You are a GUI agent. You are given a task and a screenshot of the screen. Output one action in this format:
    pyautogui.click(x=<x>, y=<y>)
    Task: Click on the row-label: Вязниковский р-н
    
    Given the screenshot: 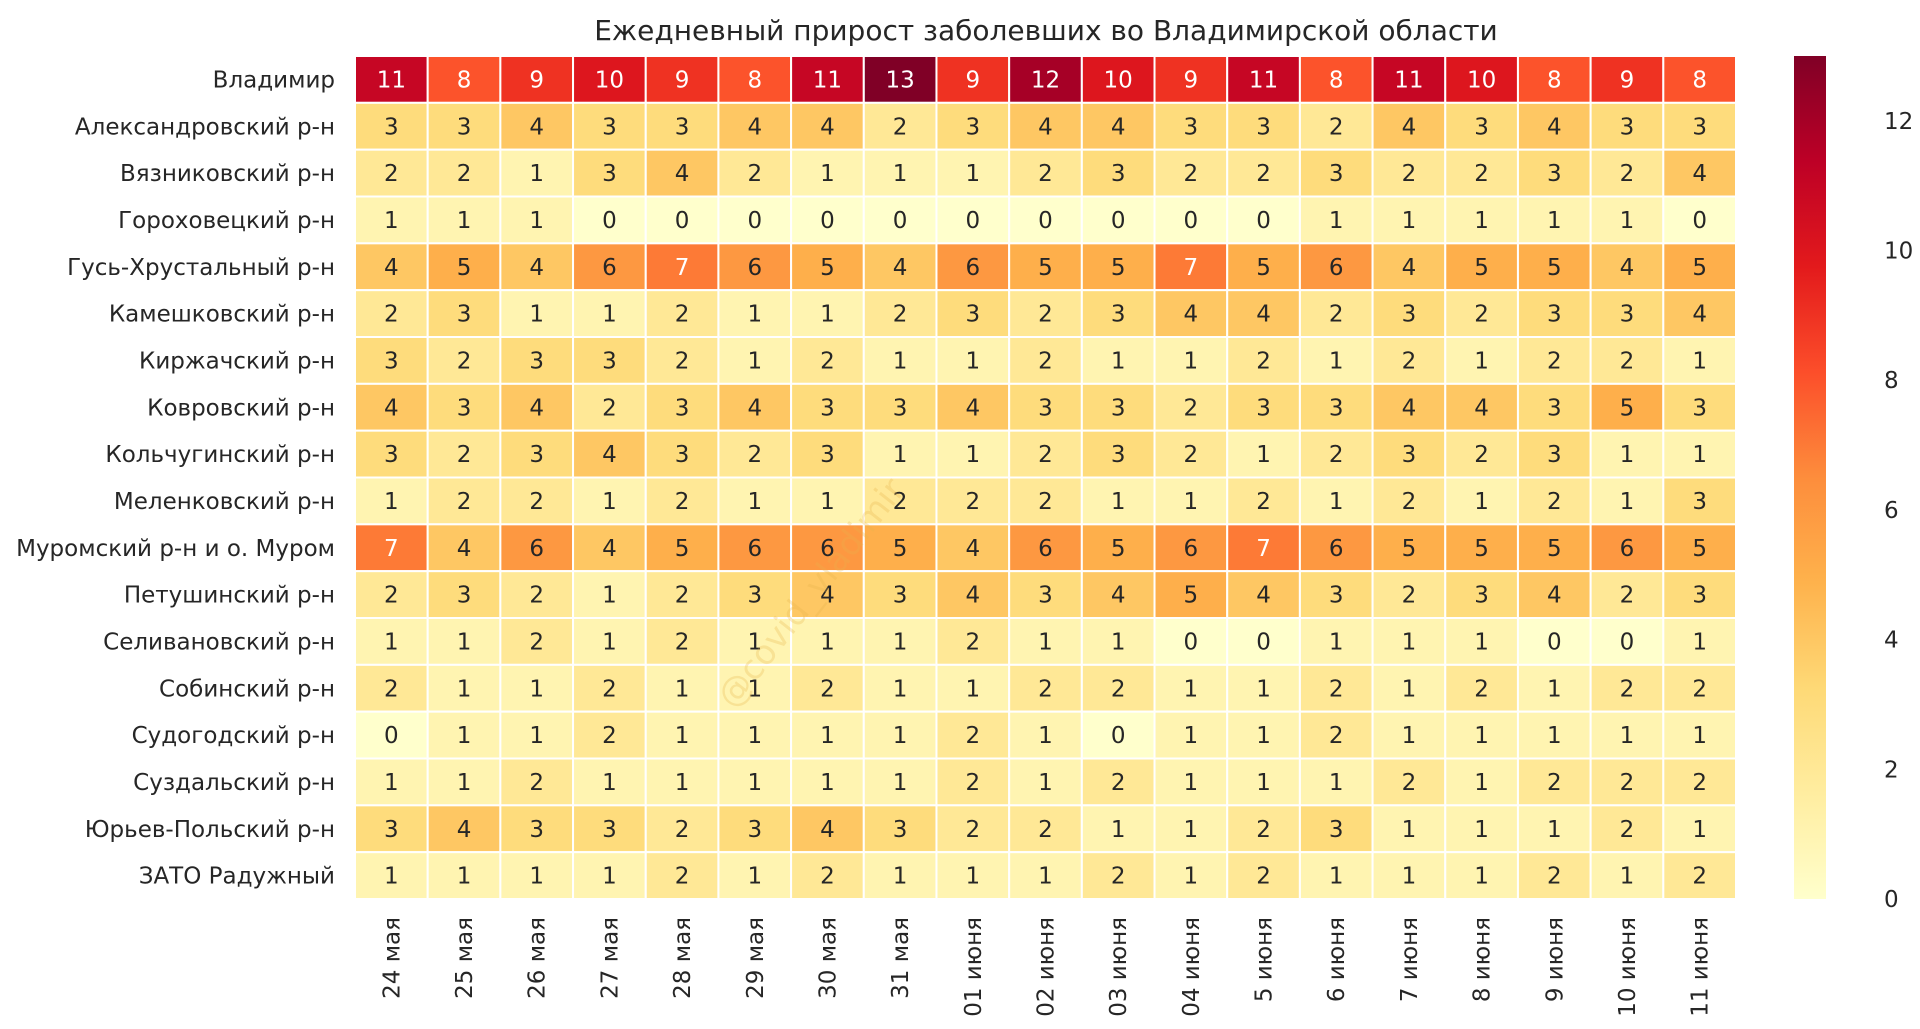 What is the action you would take?
    pyautogui.click(x=227, y=174)
    